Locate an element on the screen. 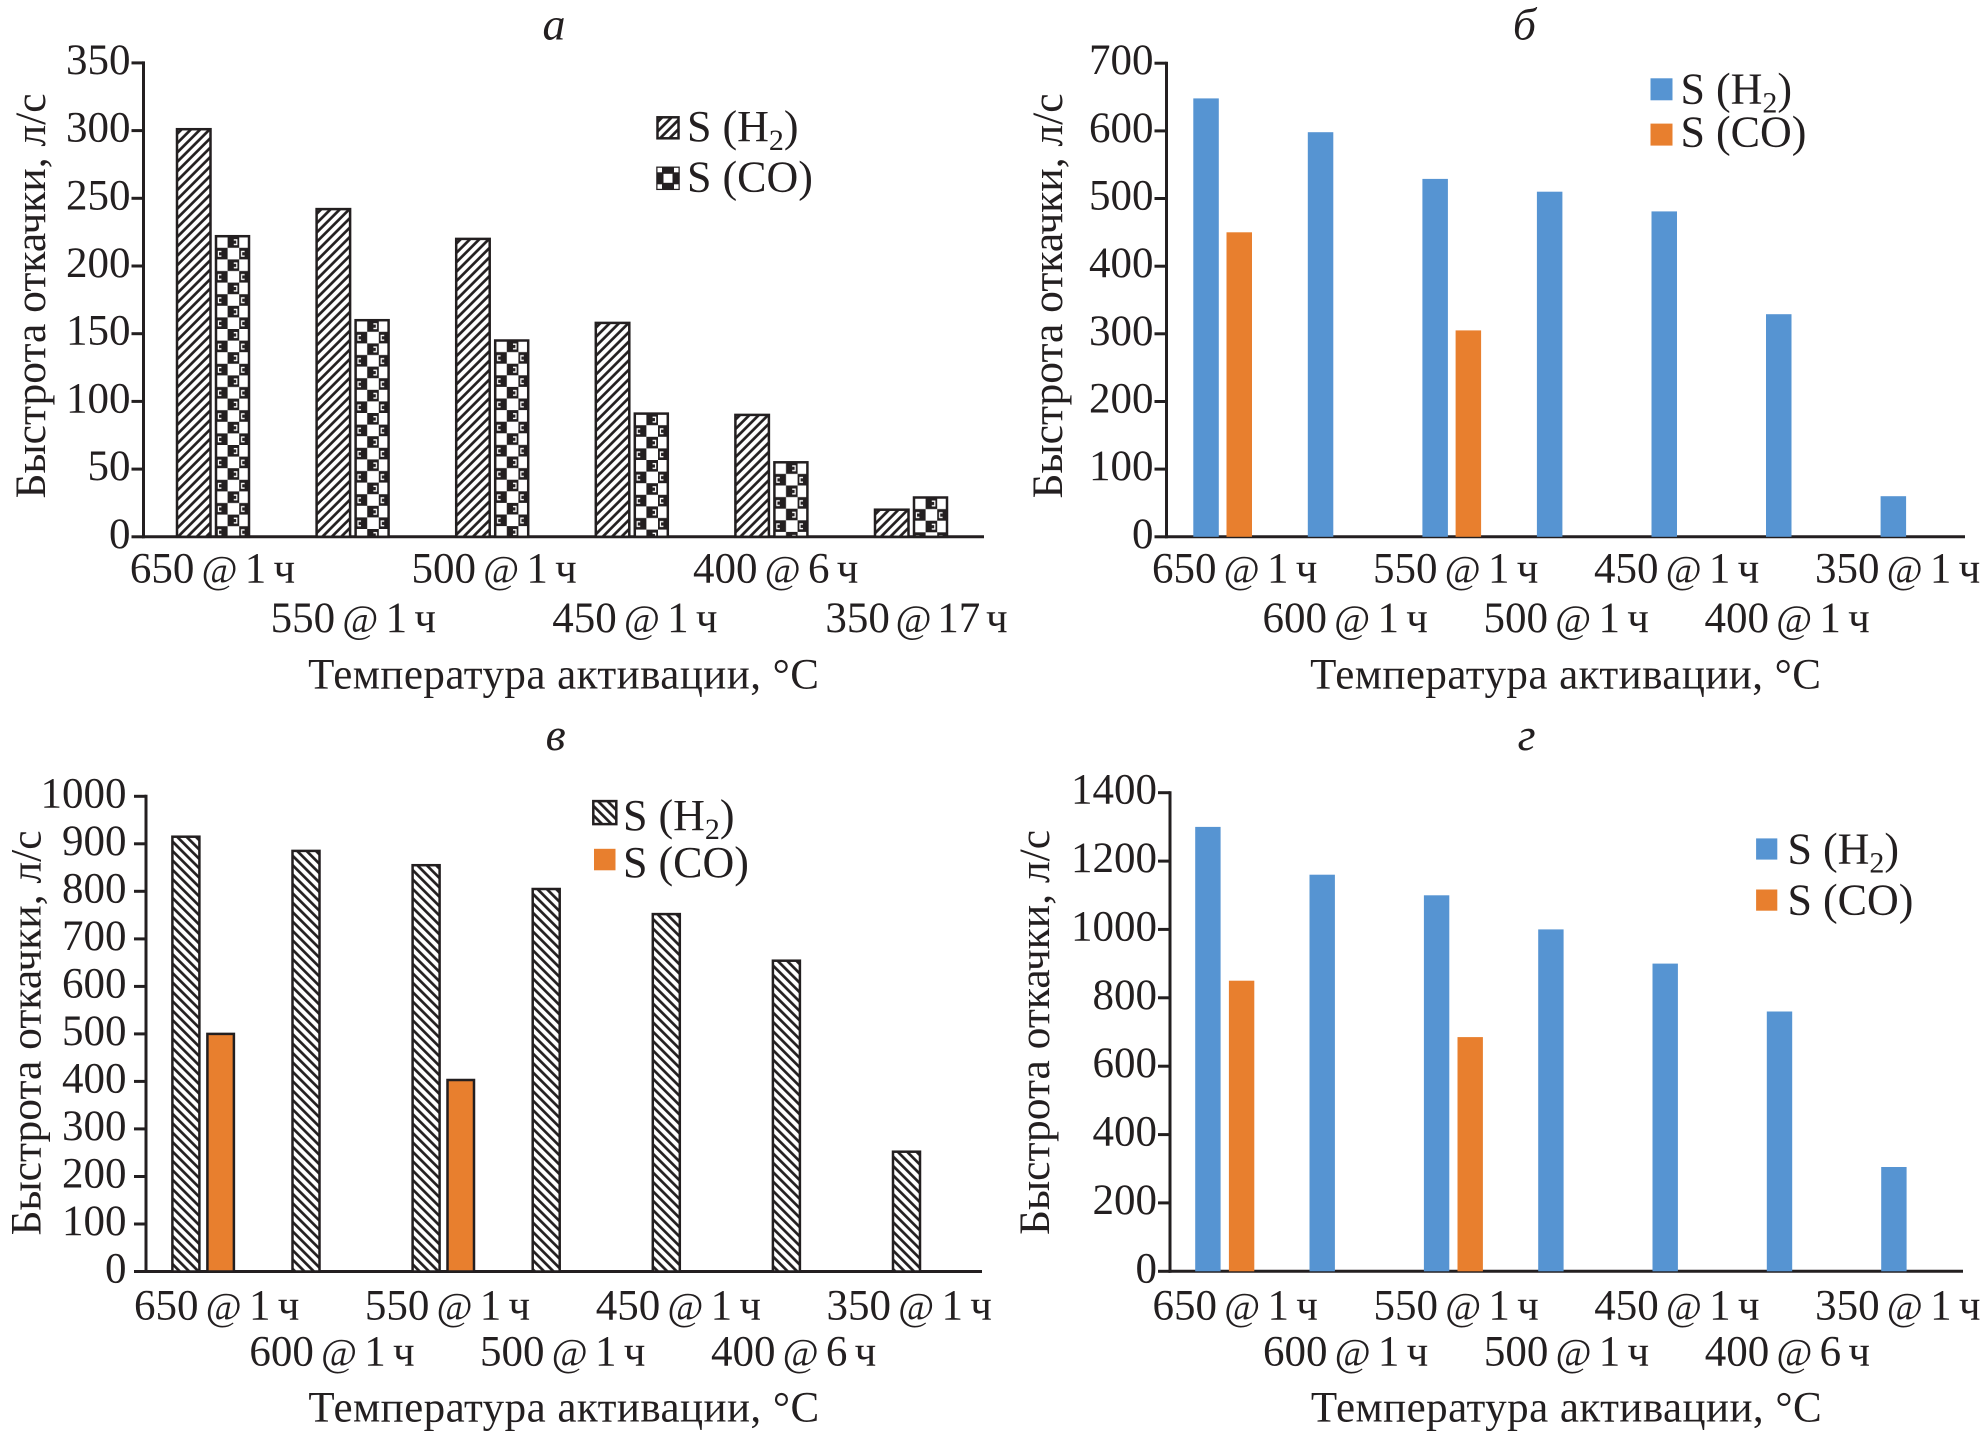 This screenshot has height=1437, width=1982. svg-text: 250 is located at coordinates (98, 195).